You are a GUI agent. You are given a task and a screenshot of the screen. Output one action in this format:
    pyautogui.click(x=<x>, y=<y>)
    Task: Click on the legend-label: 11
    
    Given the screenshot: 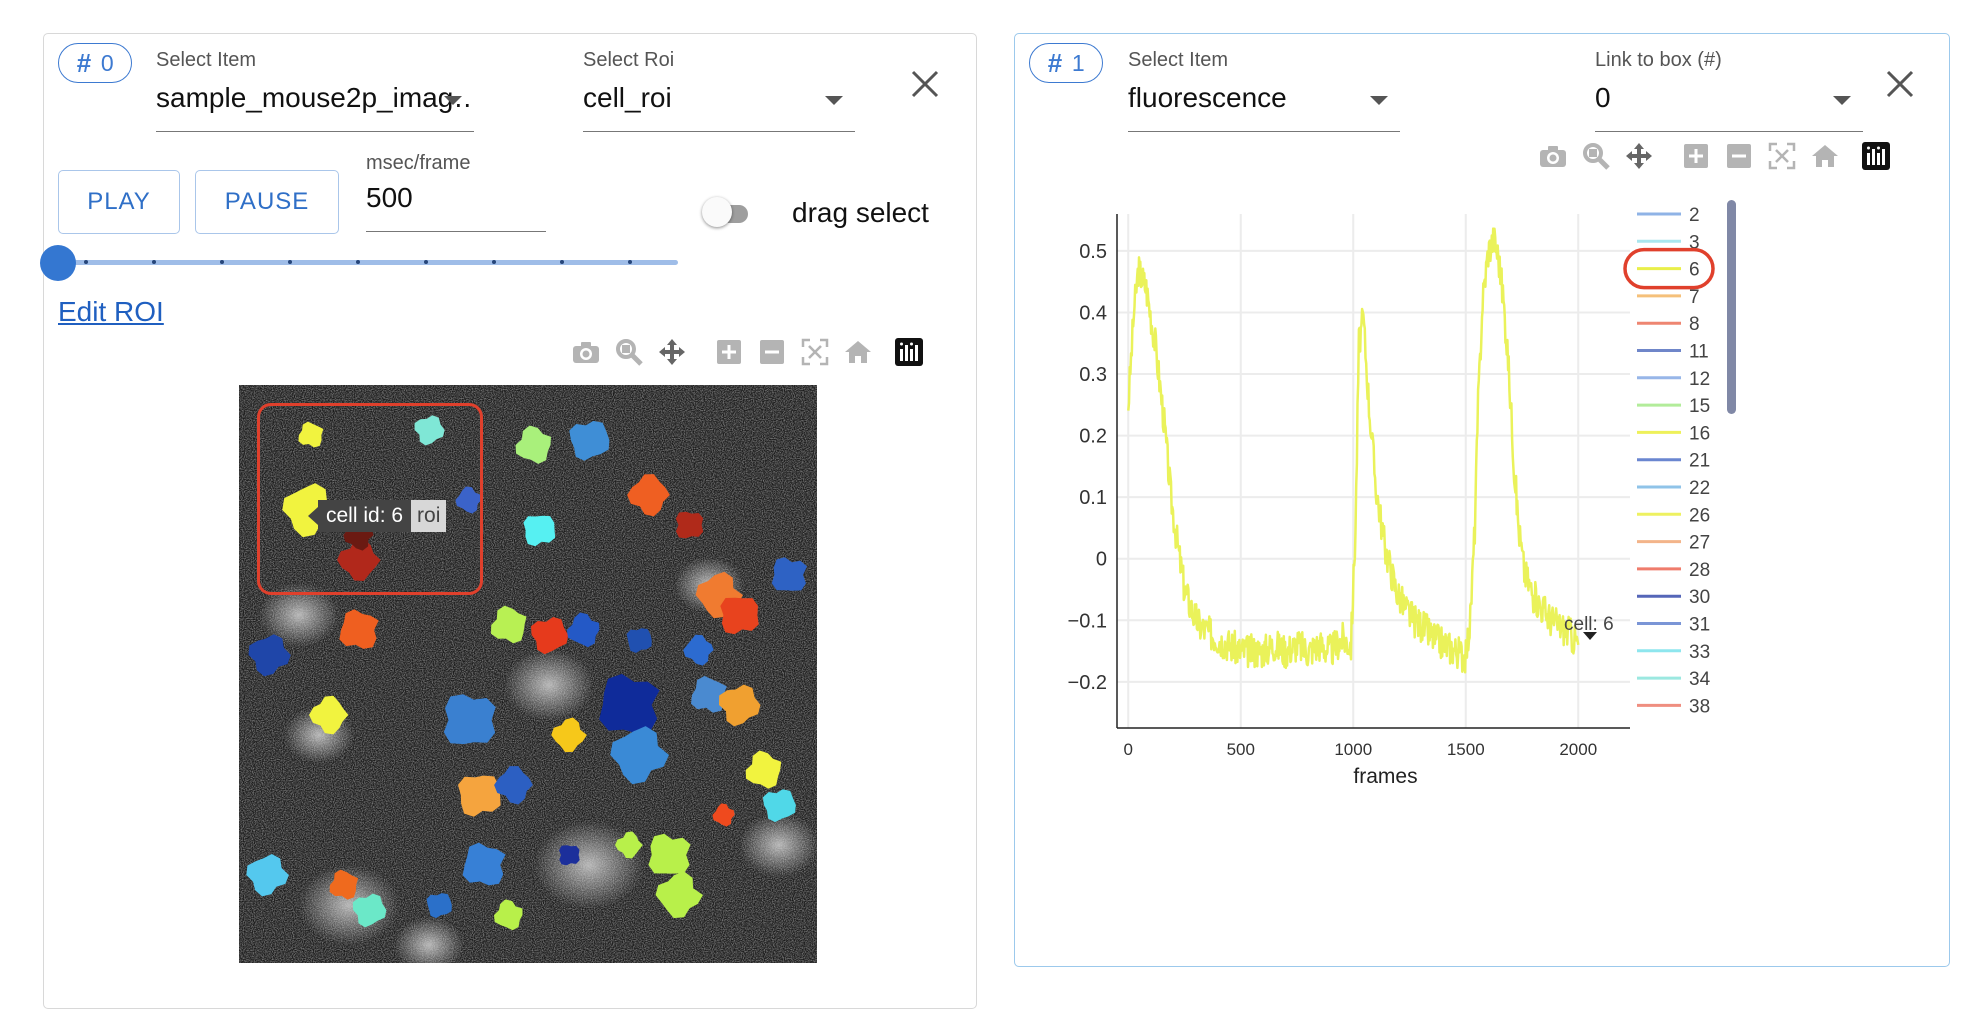 What is the action you would take?
    pyautogui.click(x=1699, y=352)
    